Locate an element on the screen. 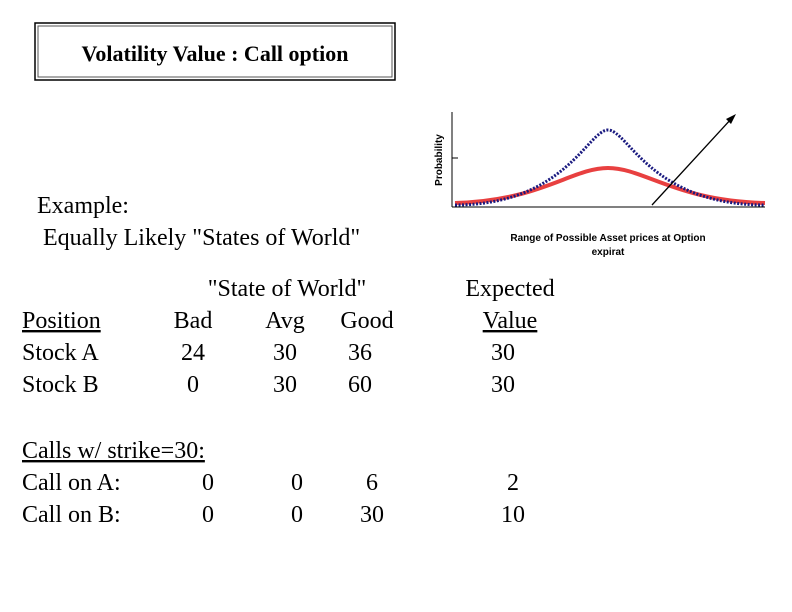 The width and height of the screenshot is (792, 612). title-box is located at coordinates (215, 51).